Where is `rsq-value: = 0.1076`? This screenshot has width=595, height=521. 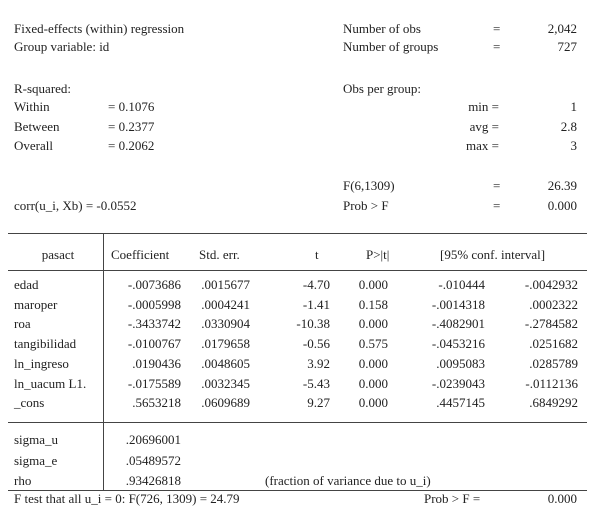 rsq-value: = 0.1076 is located at coordinates (131, 106).